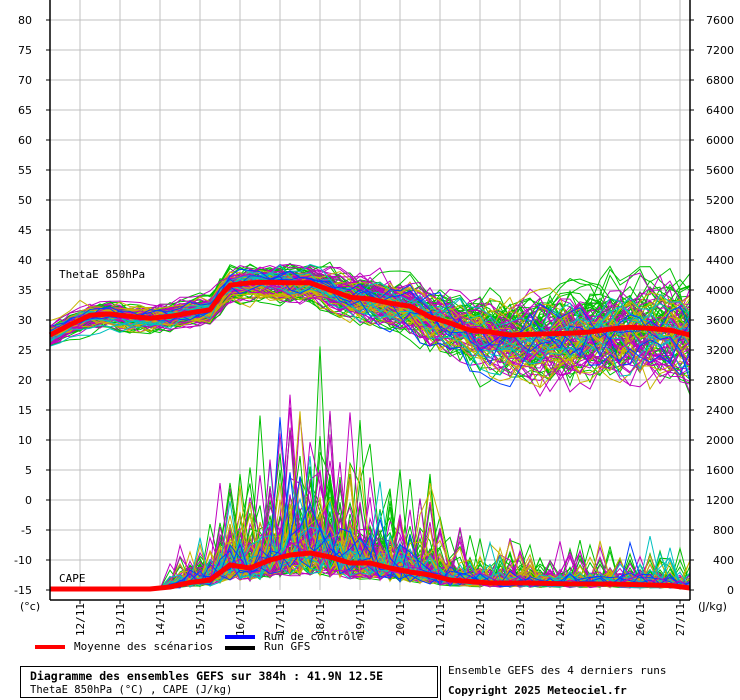 The width and height of the screenshot is (740, 700). Describe the element at coordinates (25, 290) in the screenshot. I see `y-left-tick-label: 35` at that location.